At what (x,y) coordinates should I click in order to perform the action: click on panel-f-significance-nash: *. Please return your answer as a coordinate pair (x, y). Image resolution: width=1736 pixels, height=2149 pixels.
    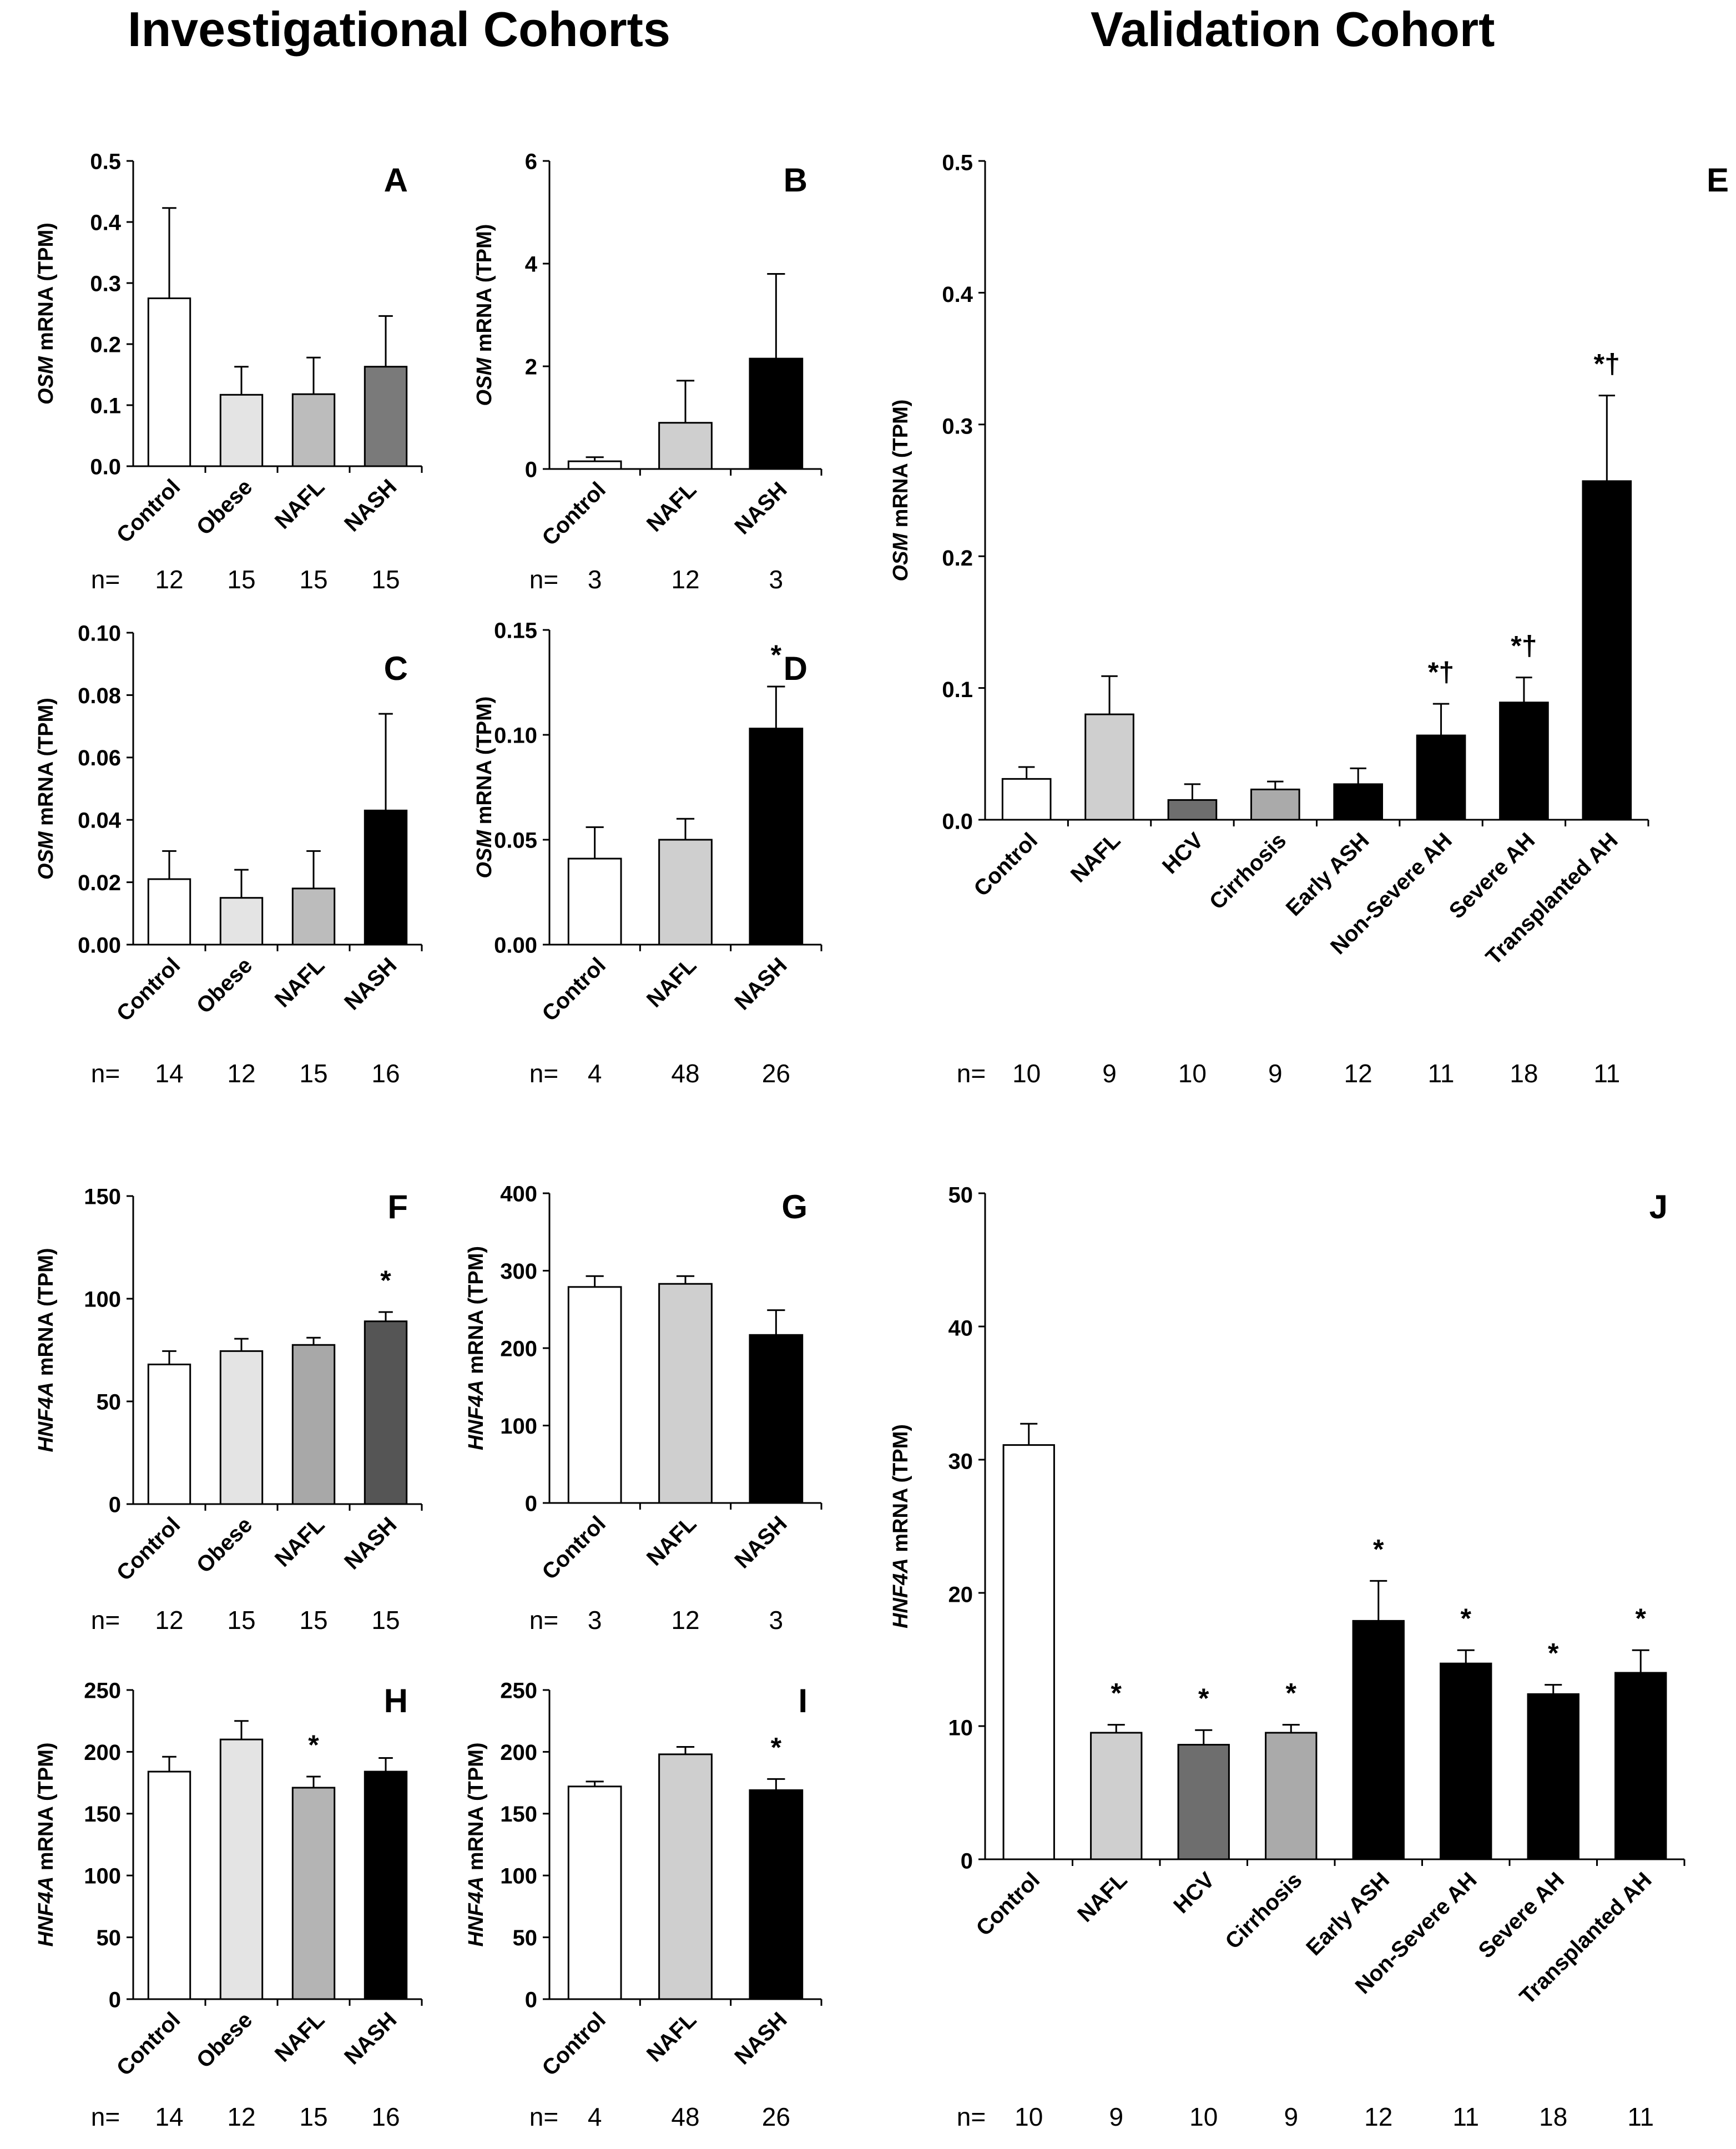
    Looking at the image, I should click on (385, 1280).